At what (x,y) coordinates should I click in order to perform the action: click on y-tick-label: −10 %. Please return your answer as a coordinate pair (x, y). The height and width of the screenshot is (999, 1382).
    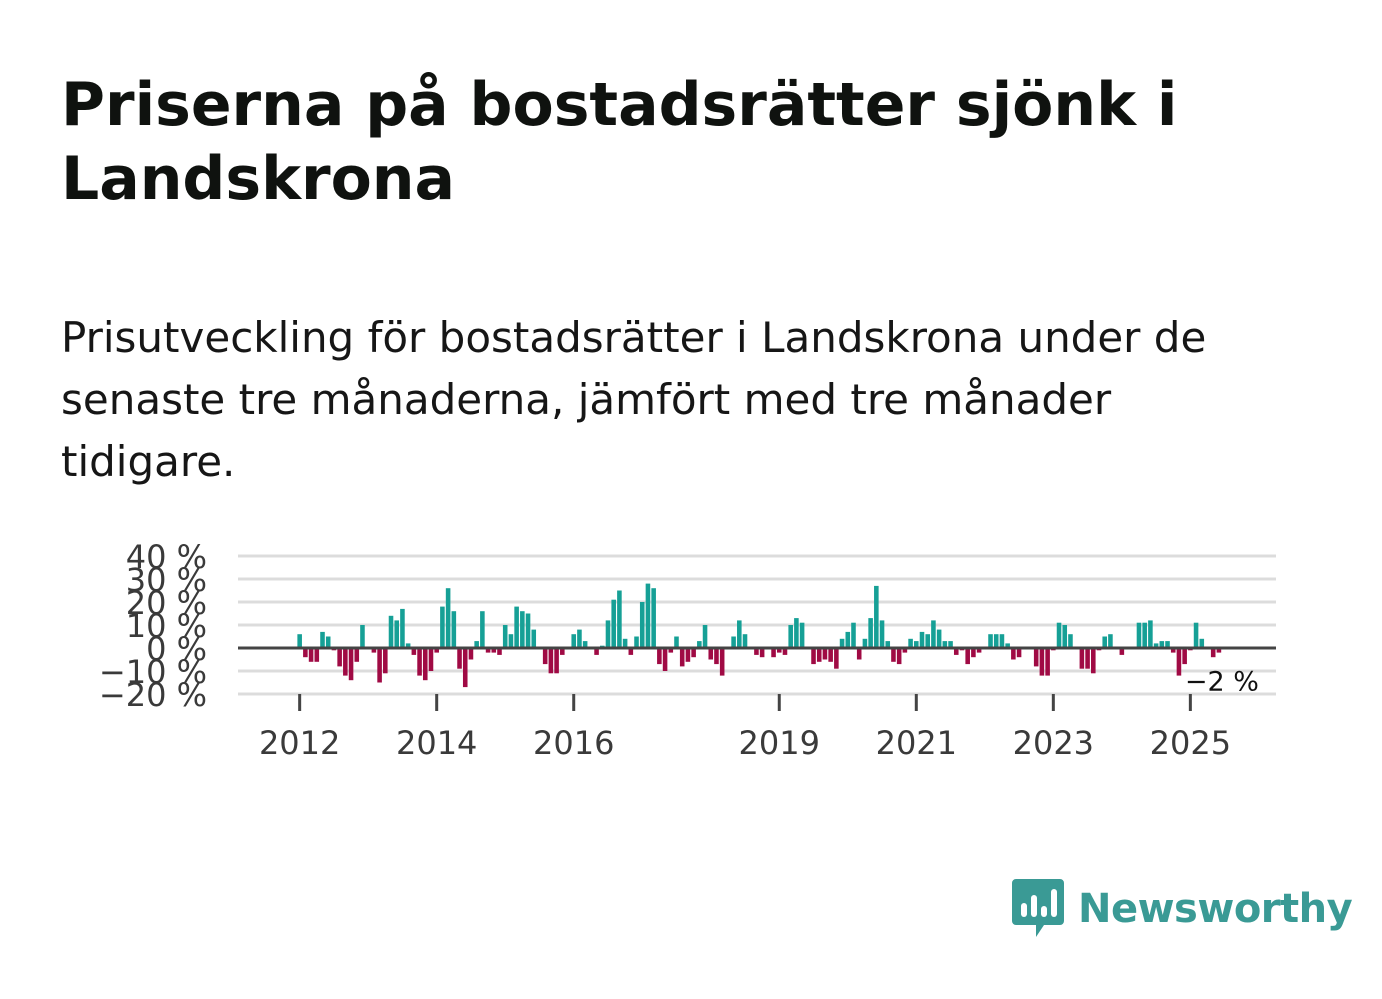
    Looking at the image, I should click on (153, 672).